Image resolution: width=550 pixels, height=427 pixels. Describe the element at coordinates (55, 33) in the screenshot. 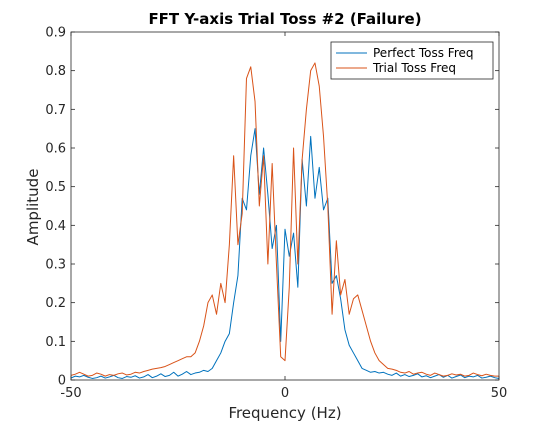

I see `y-tick-label: 0.9` at that location.